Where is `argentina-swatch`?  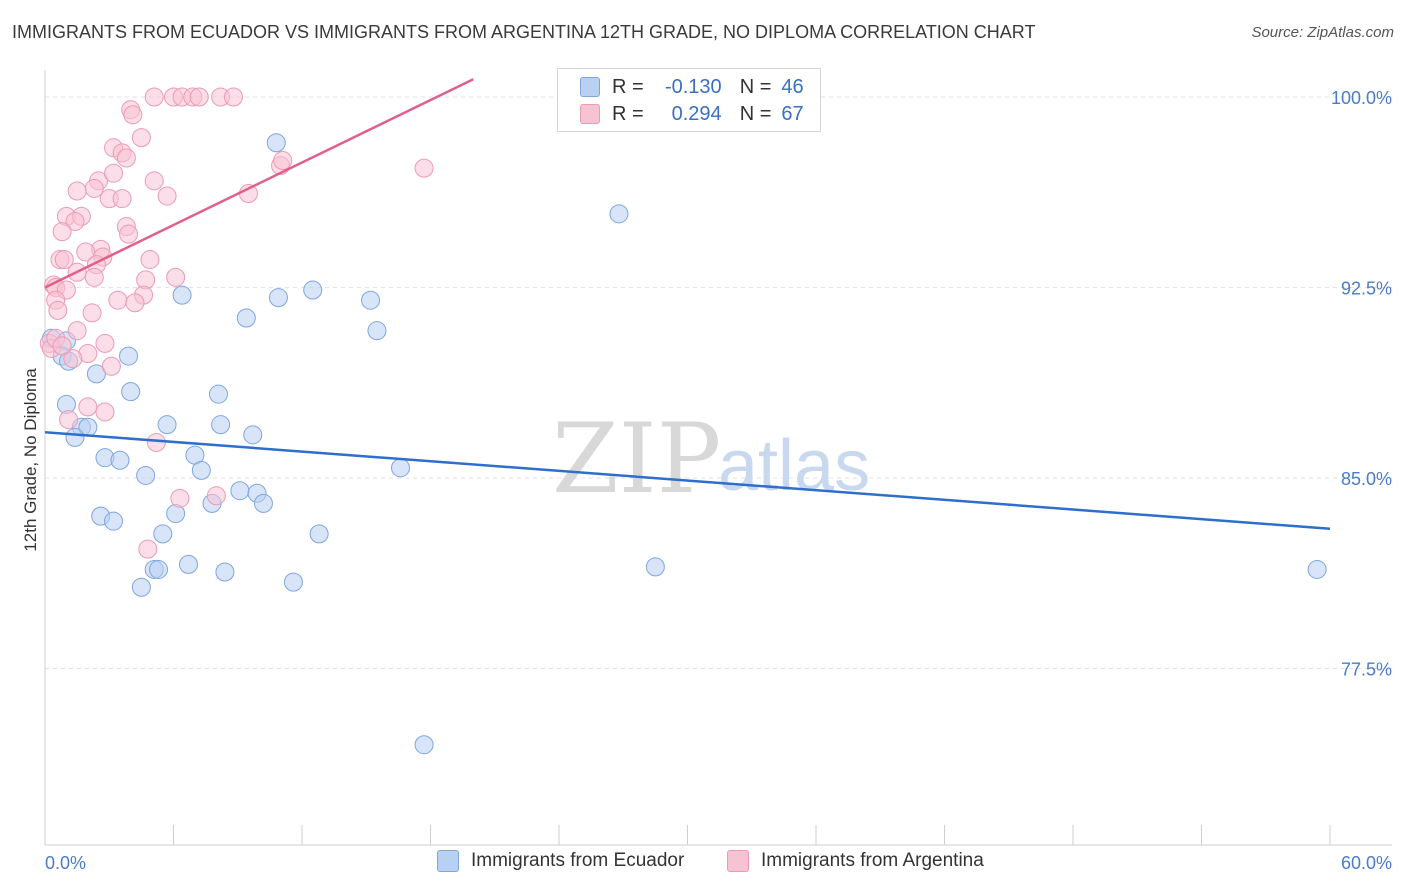
argentina-swatch is located at coordinates (590, 114).